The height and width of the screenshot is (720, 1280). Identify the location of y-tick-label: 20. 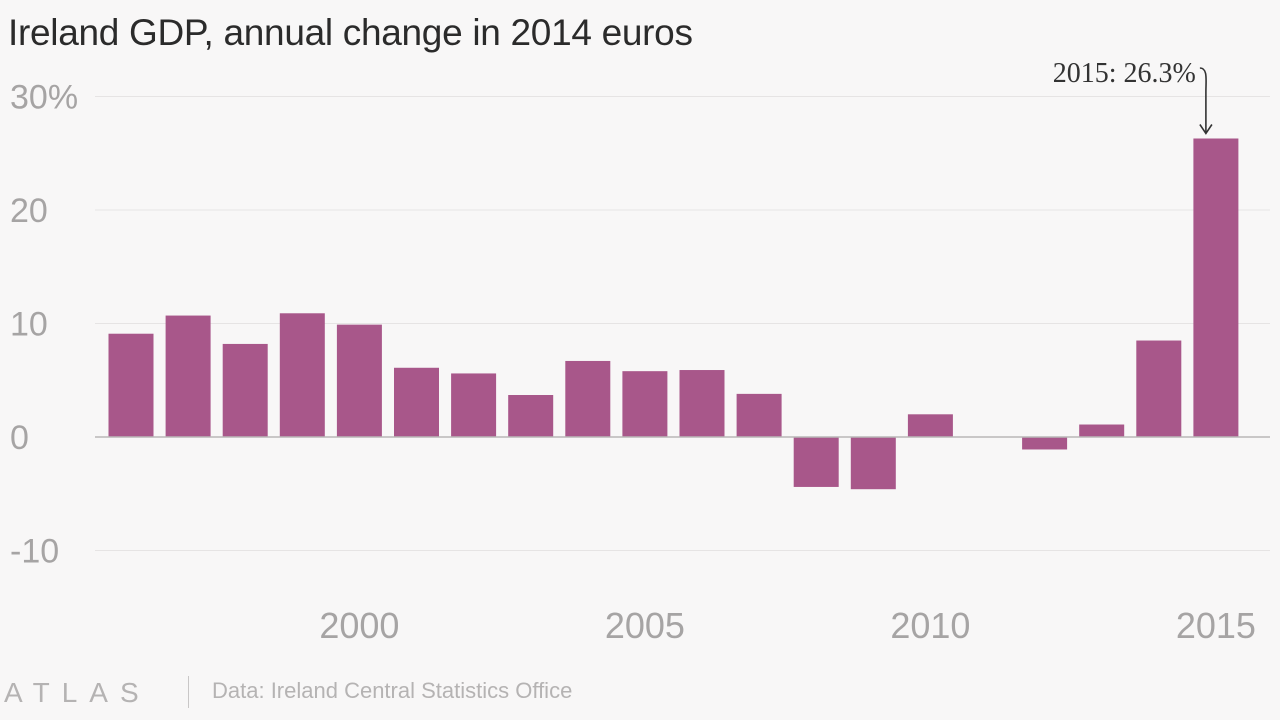
(29, 211).